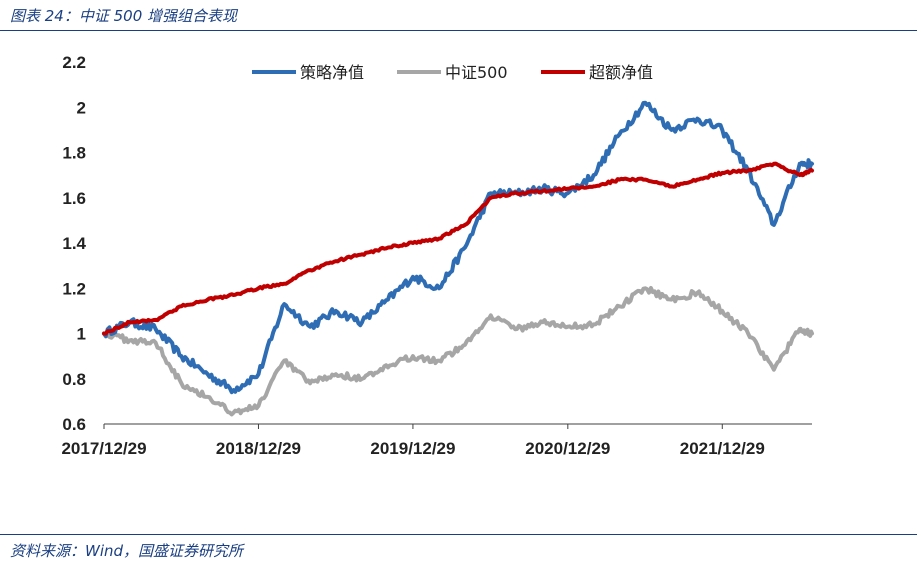 Image resolution: width=917 pixels, height=563 pixels. I want to click on y-tick-label: 1.4, so click(74, 243).